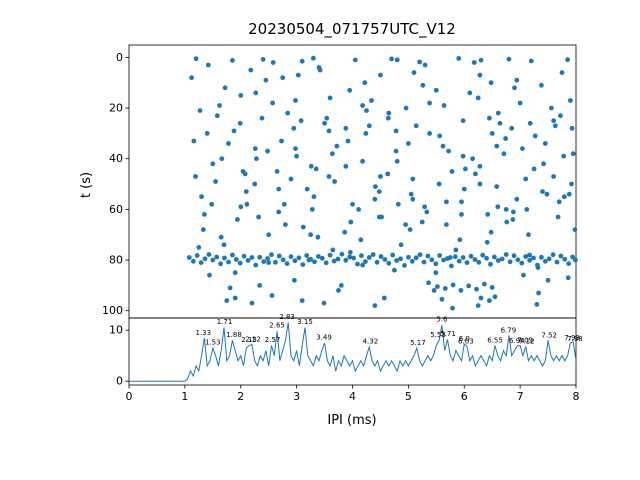 This screenshot has height=480, width=640. I want to click on y-tick-label: 100, so click(112, 310).